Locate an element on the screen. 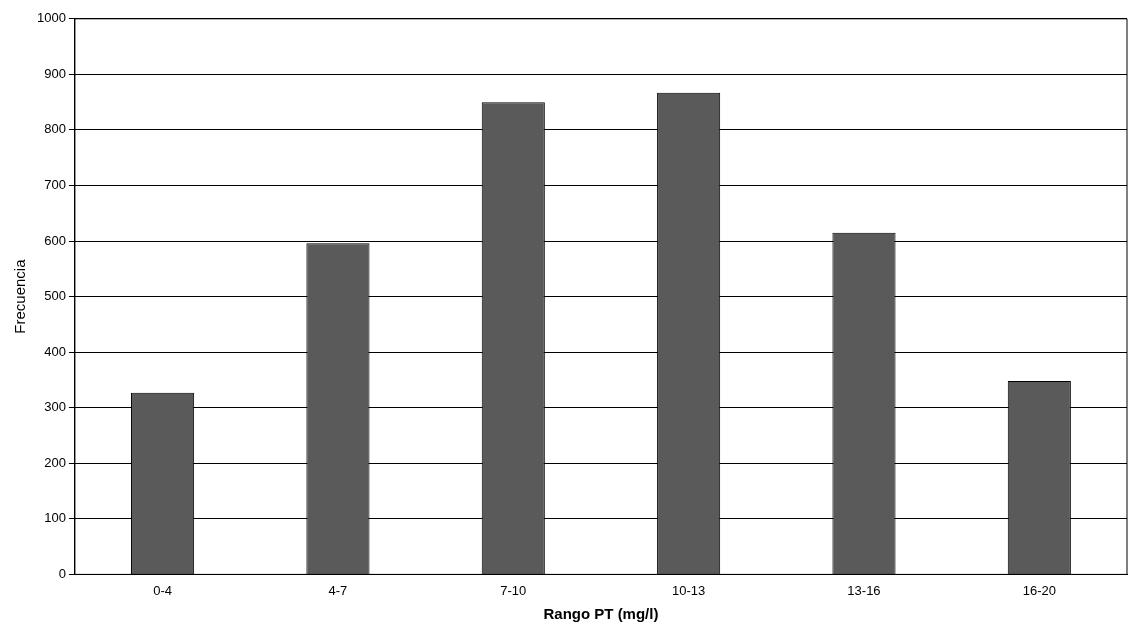 The width and height of the screenshot is (1145, 640). x-axis-title: Rango PT (mg/l) is located at coordinates (601, 614).